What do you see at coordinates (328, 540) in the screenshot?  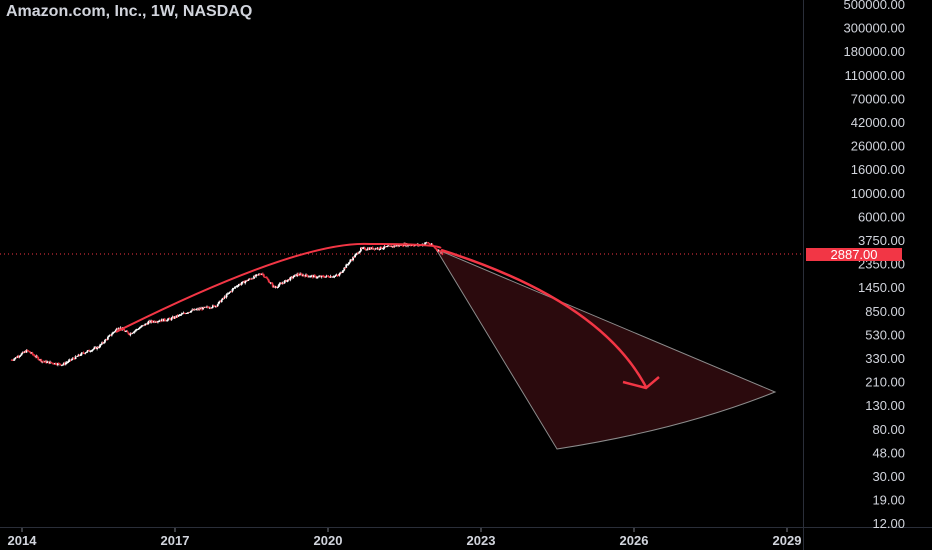 I see `x-tick-label: 2020` at bounding box center [328, 540].